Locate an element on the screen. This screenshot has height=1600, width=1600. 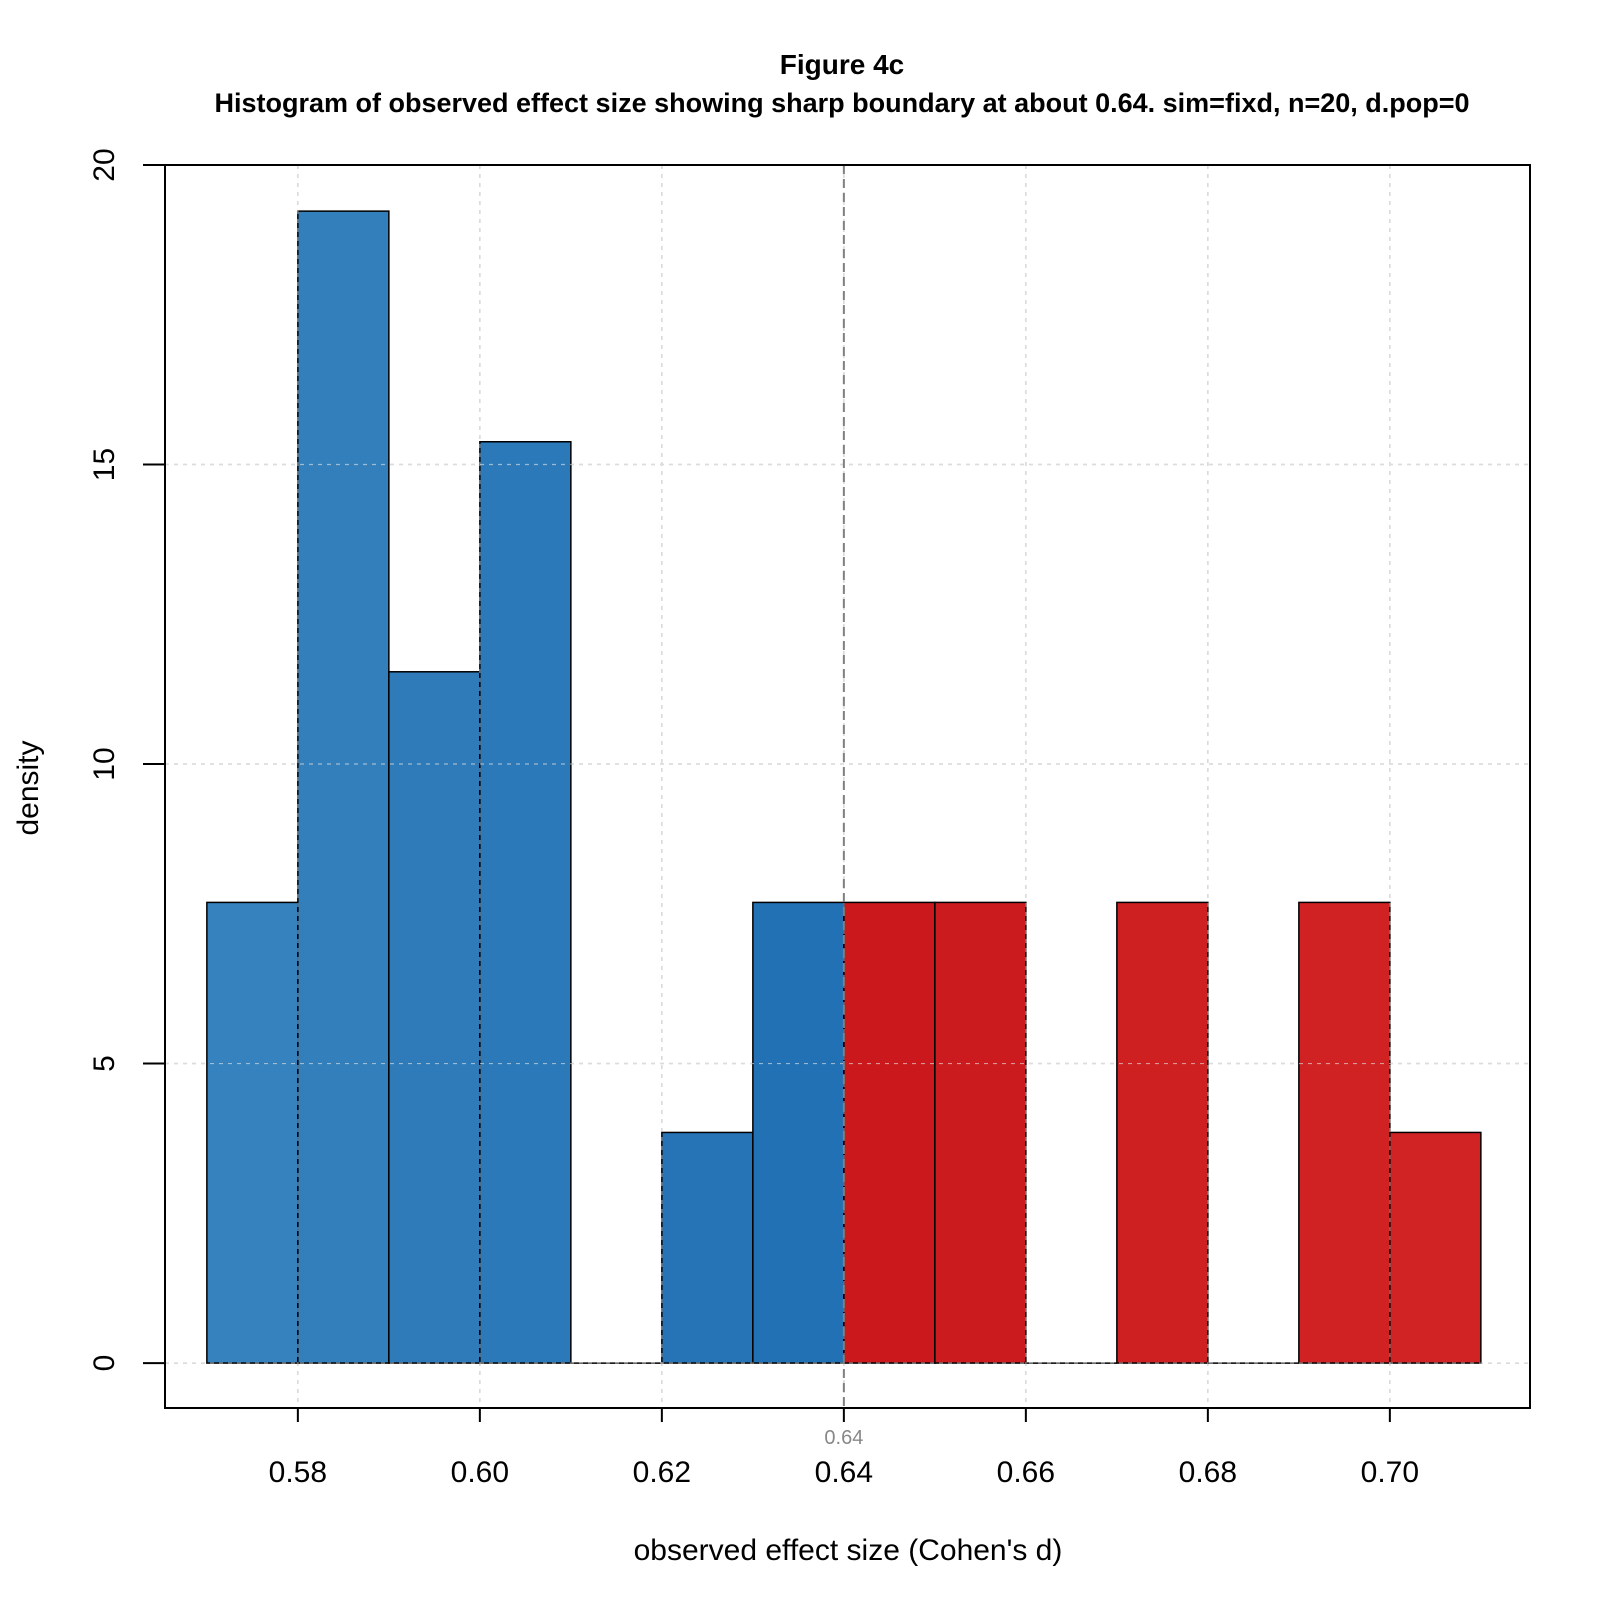
x-tick-label: 0.66 is located at coordinates (1026, 1472).